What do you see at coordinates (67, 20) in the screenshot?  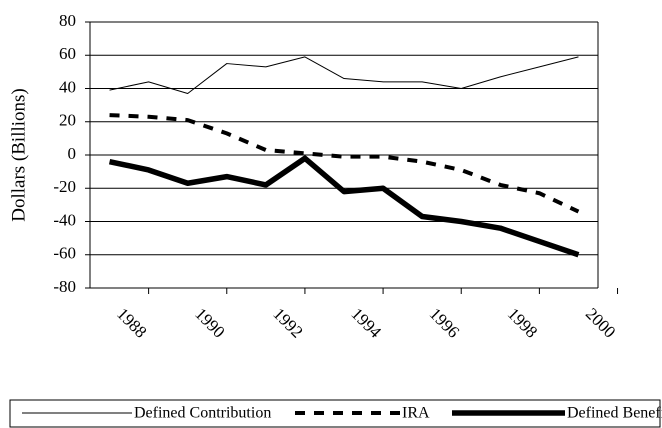 I see `y-tick-label: 80` at bounding box center [67, 20].